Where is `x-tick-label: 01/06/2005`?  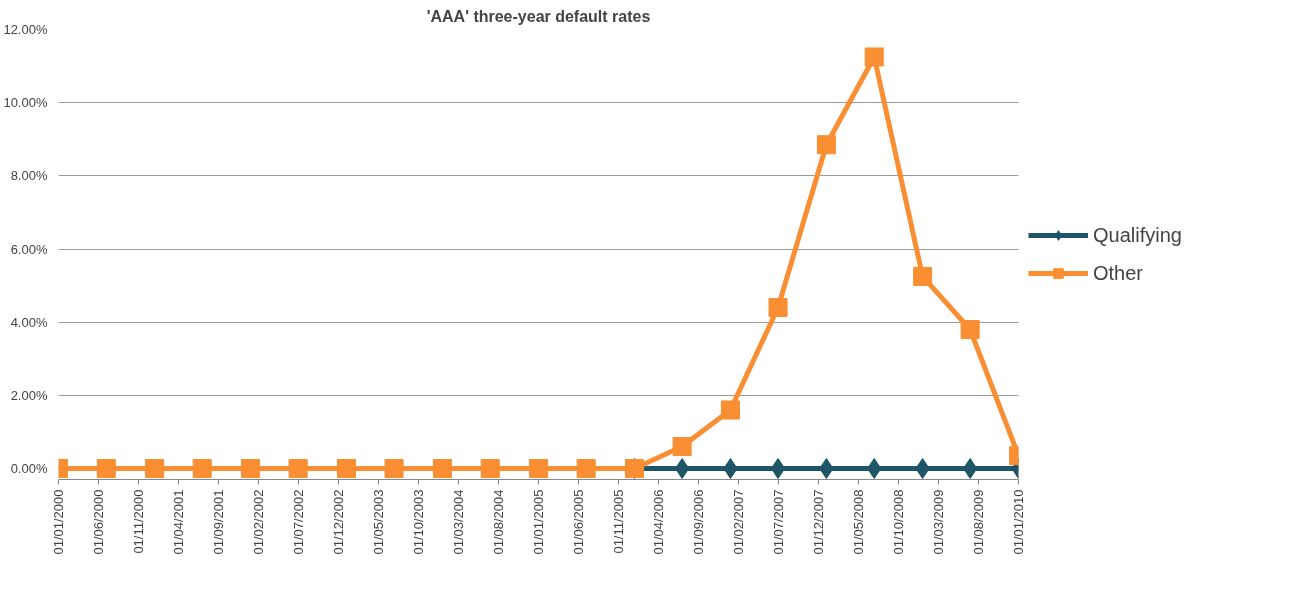
x-tick-label: 01/06/2005 is located at coordinates (578, 522).